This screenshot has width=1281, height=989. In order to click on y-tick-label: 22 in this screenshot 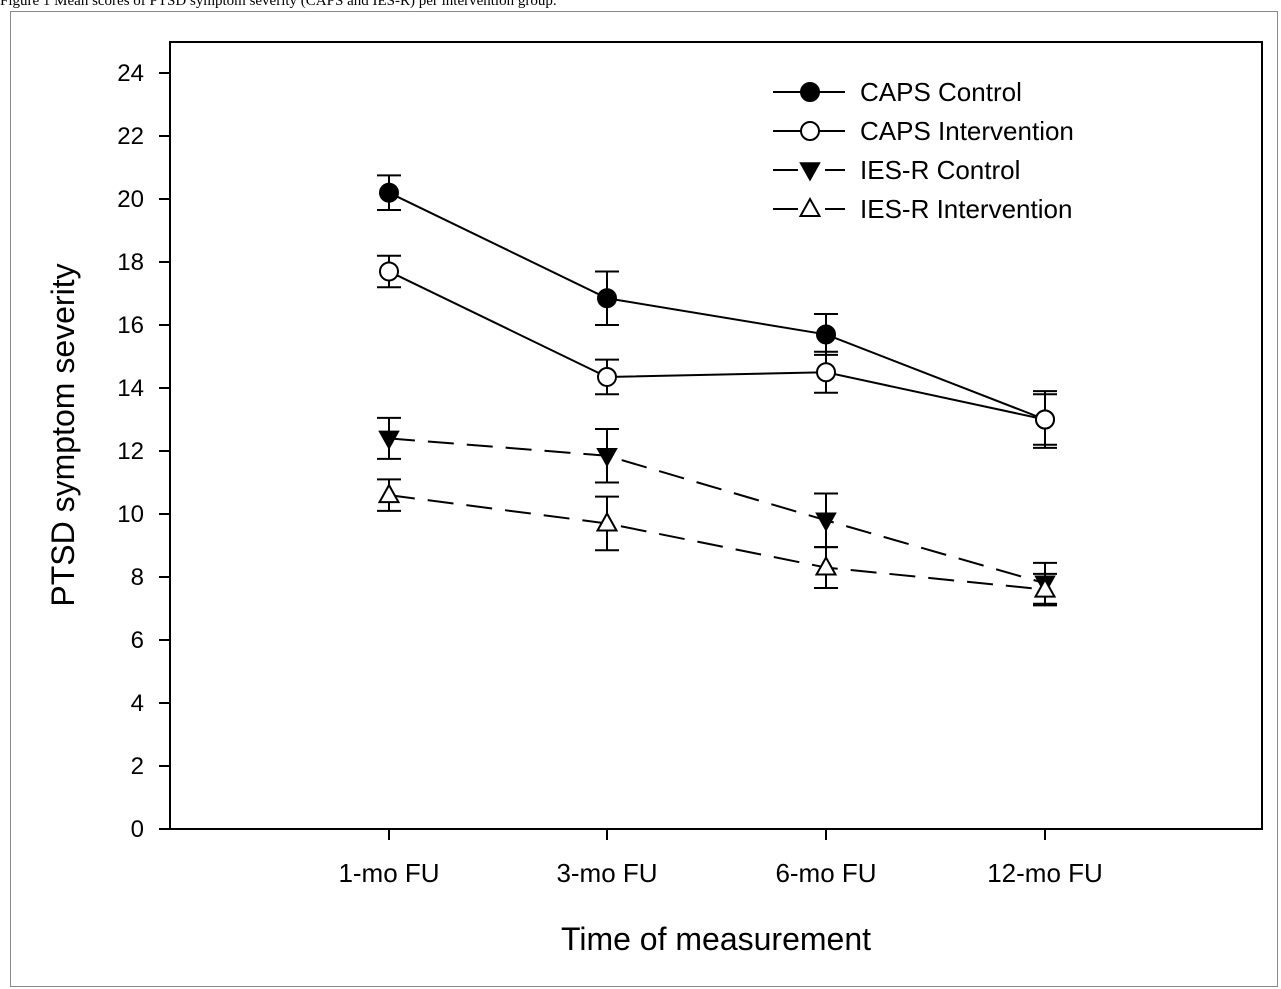, I will do `click(130, 136)`.